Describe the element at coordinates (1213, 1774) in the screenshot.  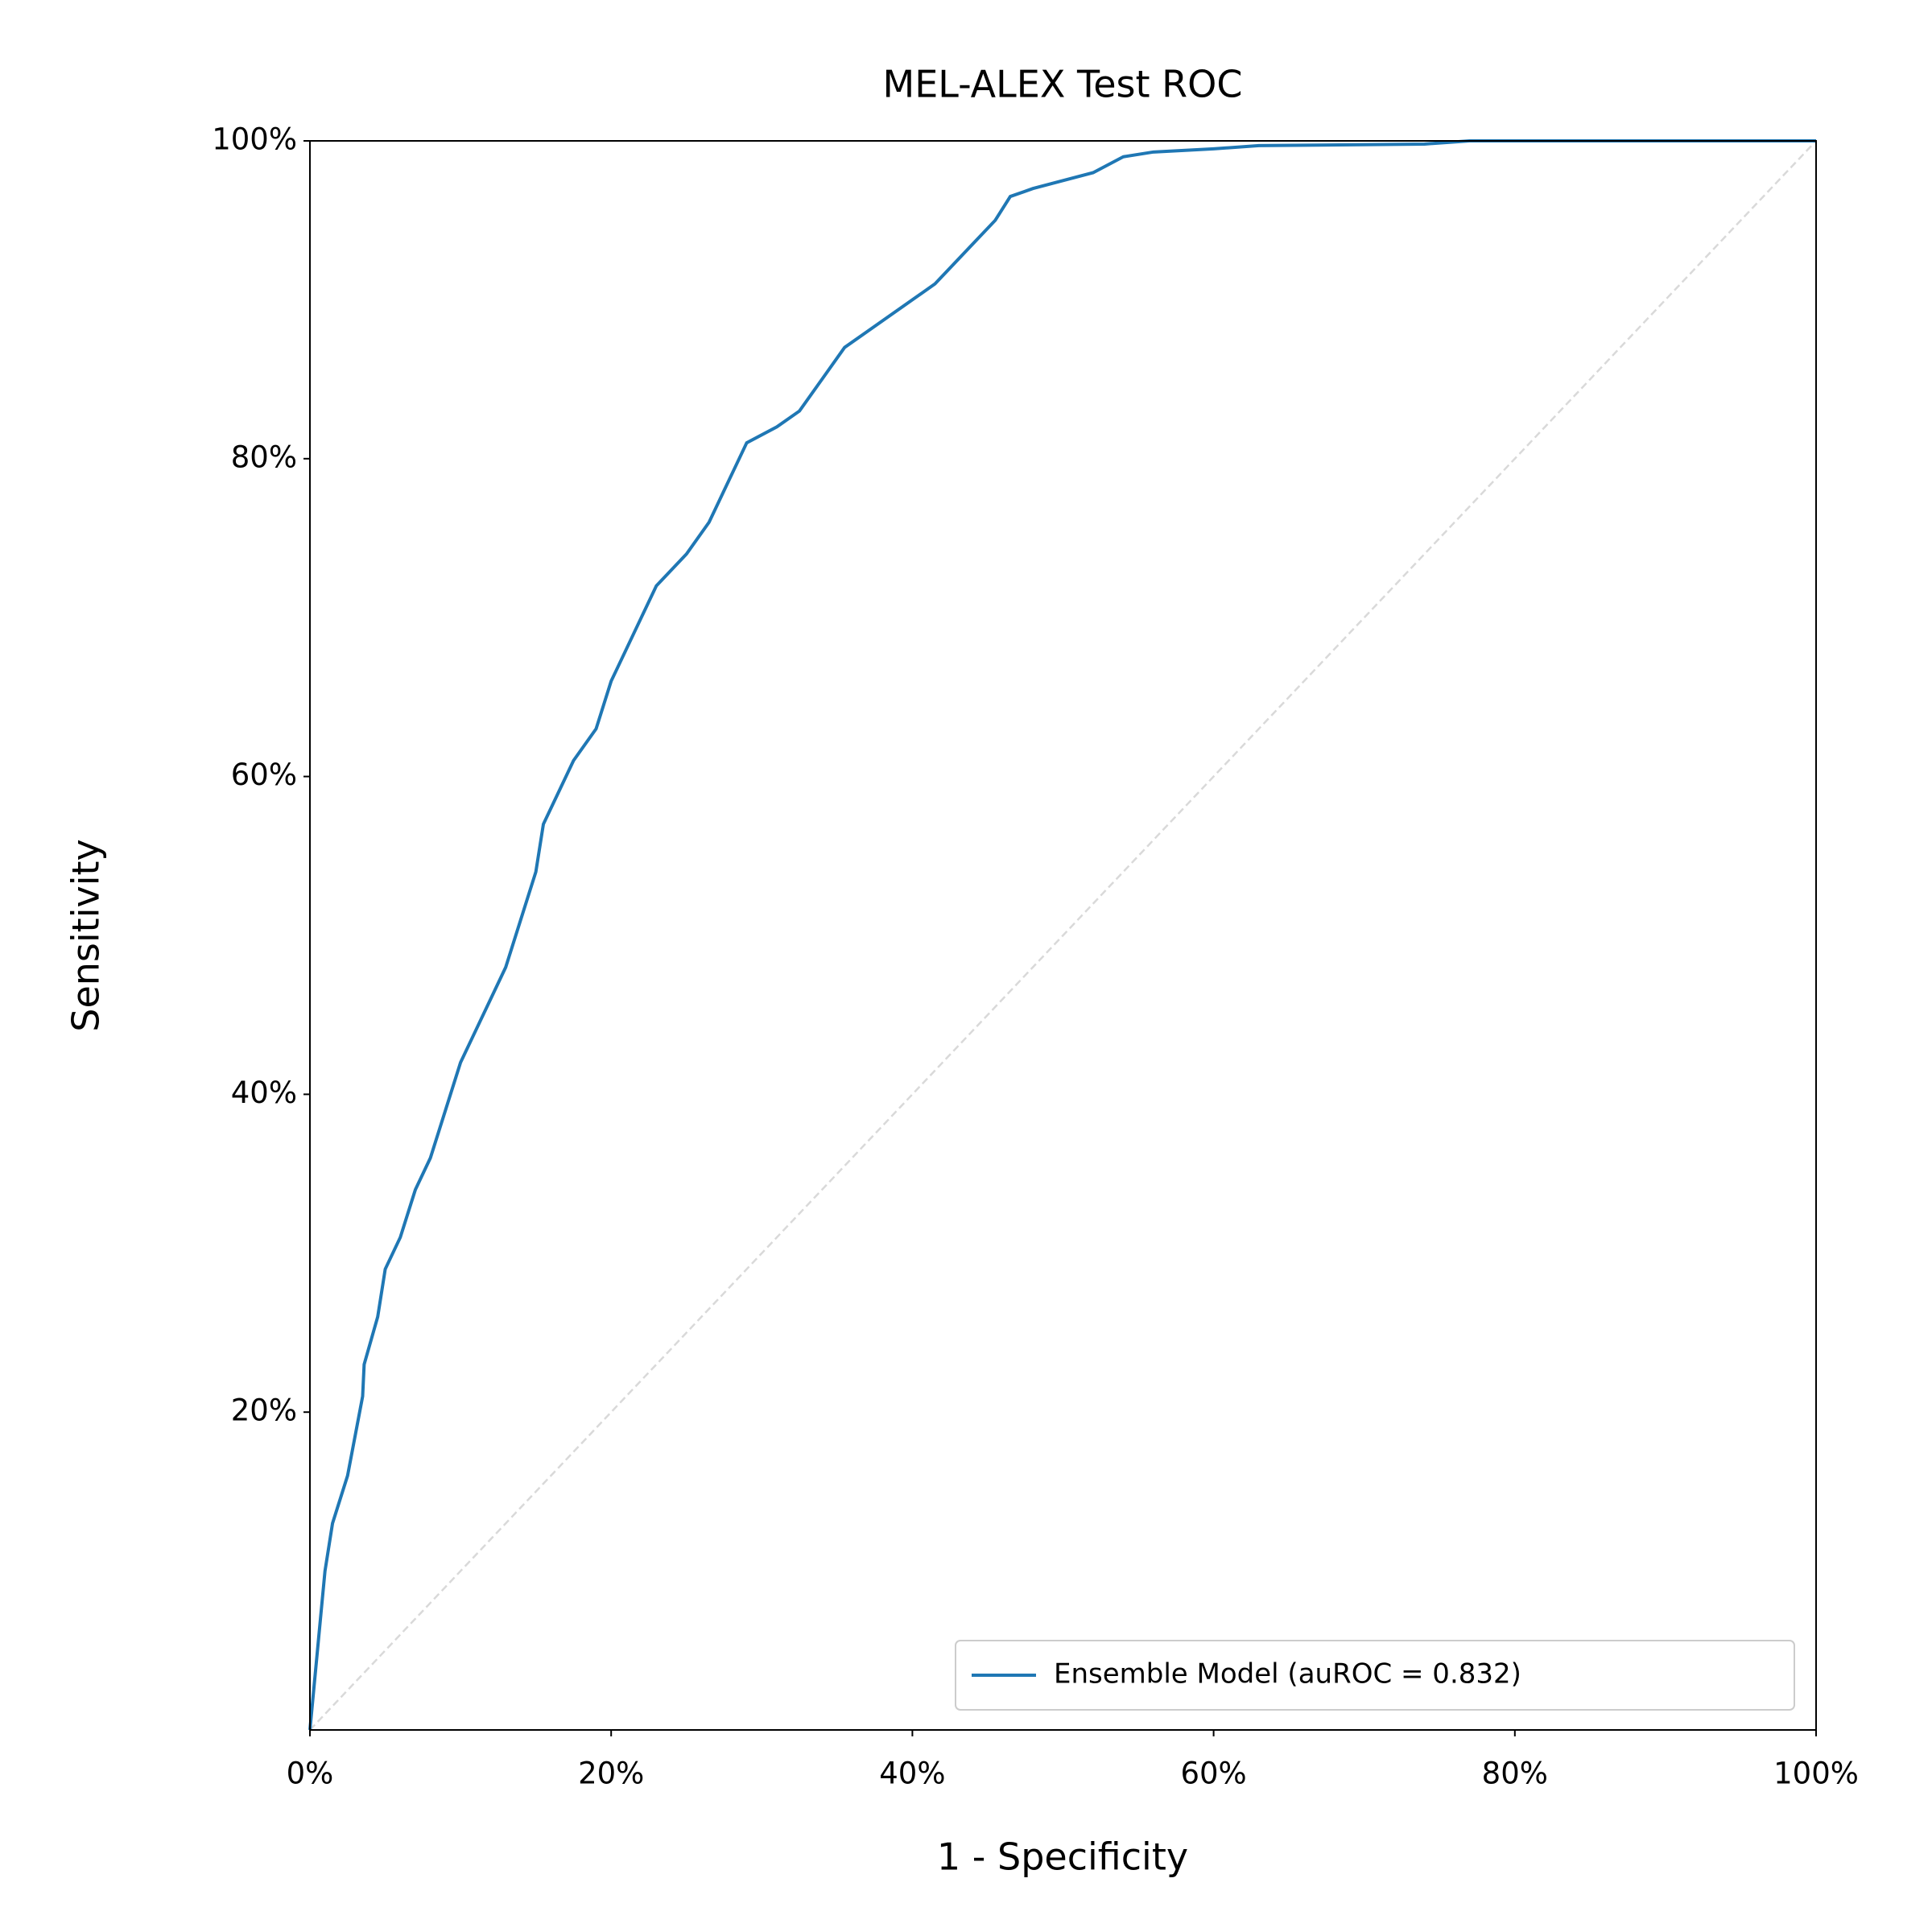
I see `x-tick-label: 60%` at that location.